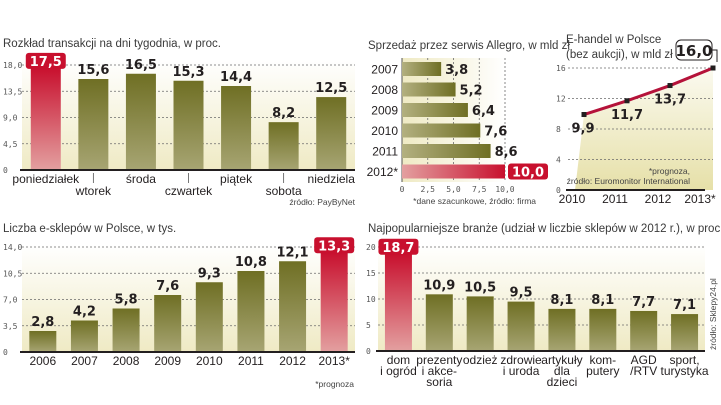 Image resolution: width=721 pixels, height=405 pixels. What do you see at coordinates (385, 152) in the screenshot?
I see `y-tick-label: 2011` at bounding box center [385, 152].